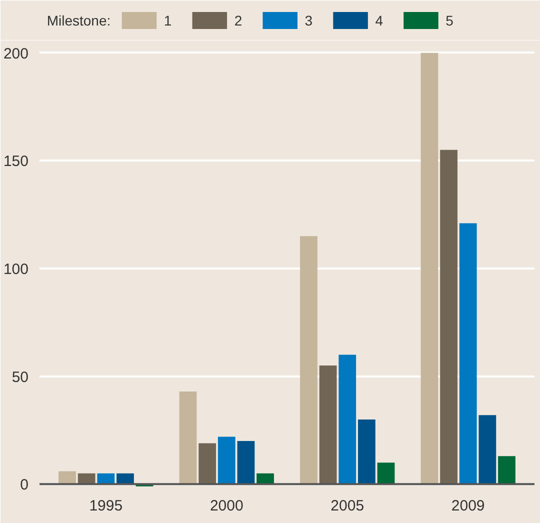  What do you see at coordinates (16, 269) in the screenshot?
I see `y-tick-label: 100` at bounding box center [16, 269].